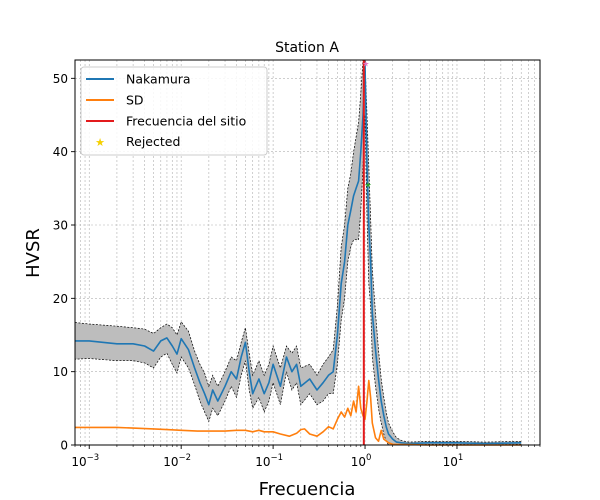 Image resolution: width=600 pixels, height=500 pixels. Describe the element at coordinates (64, 262) in the screenshot. I see `y-axis-ticks: 0 10 20 30 40 50` at that location.